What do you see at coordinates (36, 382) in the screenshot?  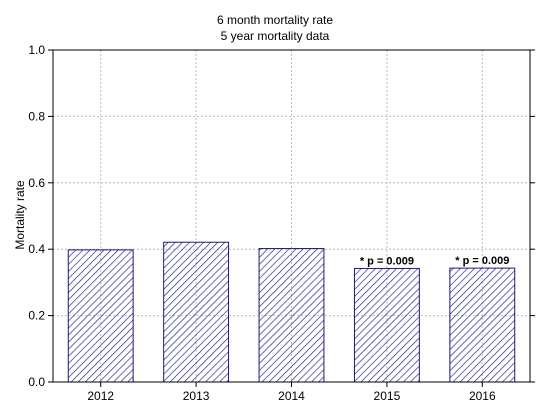 I see `y-tick-label: 0.0` at bounding box center [36, 382].